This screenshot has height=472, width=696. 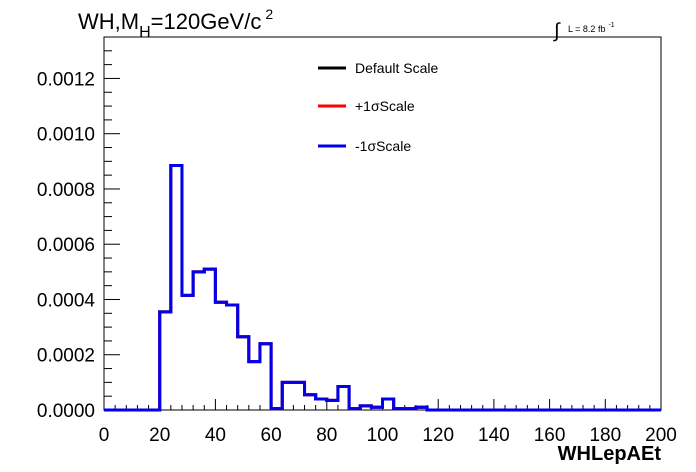 I want to click on x-tick-label: 140, so click(x=494, y=435).